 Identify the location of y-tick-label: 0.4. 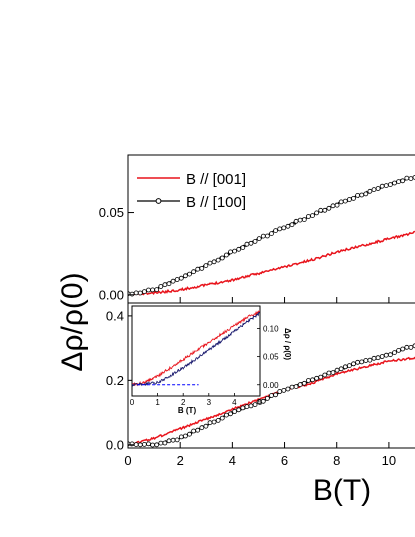
(115, 315).